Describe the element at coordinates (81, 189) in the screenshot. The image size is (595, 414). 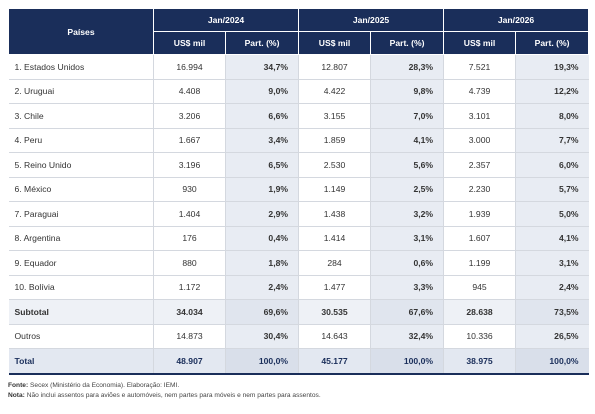
I see `country-cell: 6. México` at that location.